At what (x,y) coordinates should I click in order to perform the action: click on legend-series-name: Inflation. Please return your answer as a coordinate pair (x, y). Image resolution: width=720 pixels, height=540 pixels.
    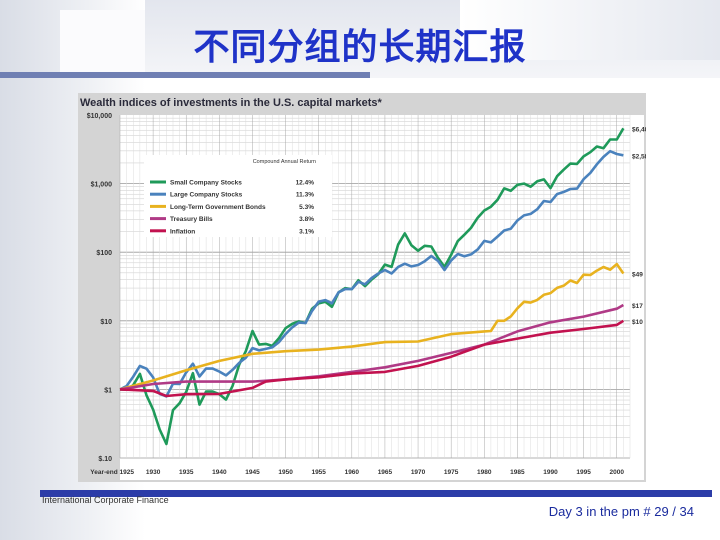
    Looking at the image, I should click on (182, 231).